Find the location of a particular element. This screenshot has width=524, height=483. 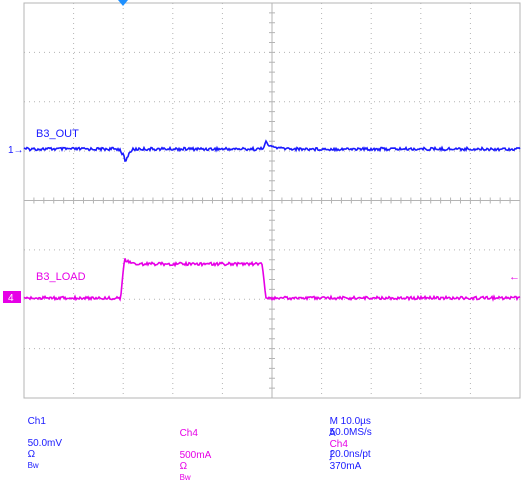

ch4-status: Ch4 500mA Ω Bw is located at coordinates (193, 450).